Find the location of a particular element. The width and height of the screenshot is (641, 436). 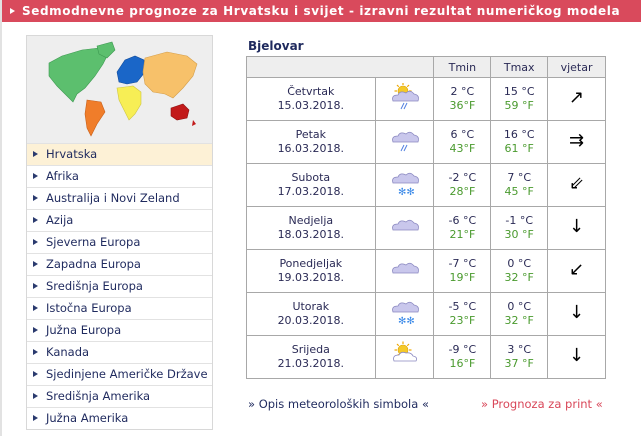

tmax-cell: 15 °C 59 °F is located at coordinates (519, 99).